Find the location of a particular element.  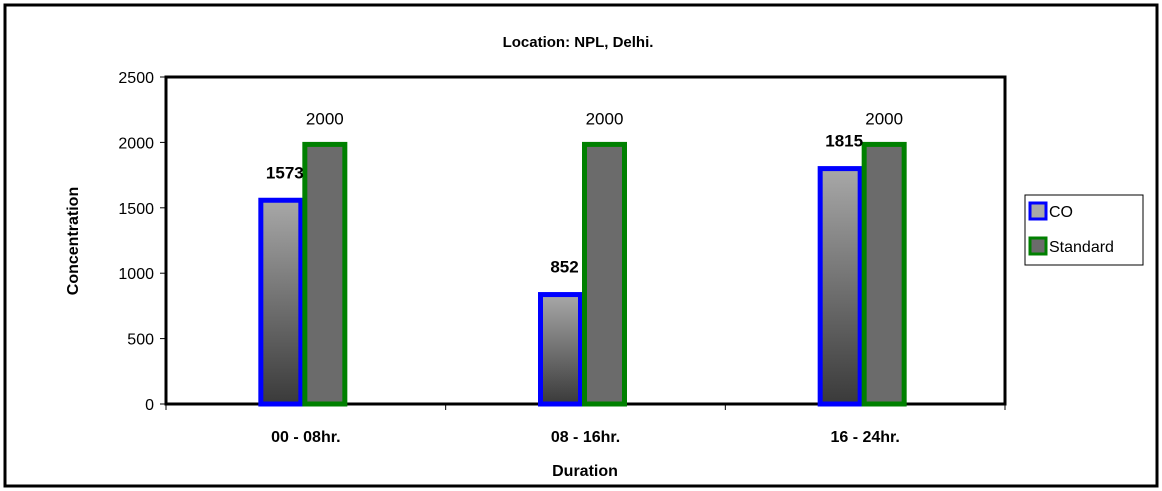

x-category-label: 08 - 16hr. is located at coordinates (585, 437).